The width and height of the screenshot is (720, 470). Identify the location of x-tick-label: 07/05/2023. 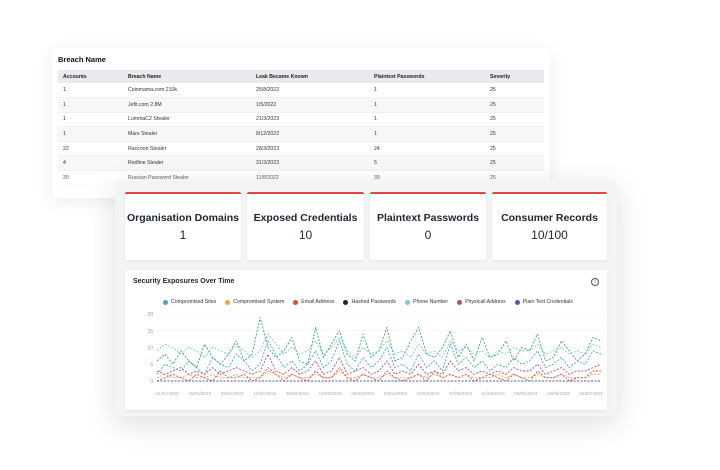
(460, 393).